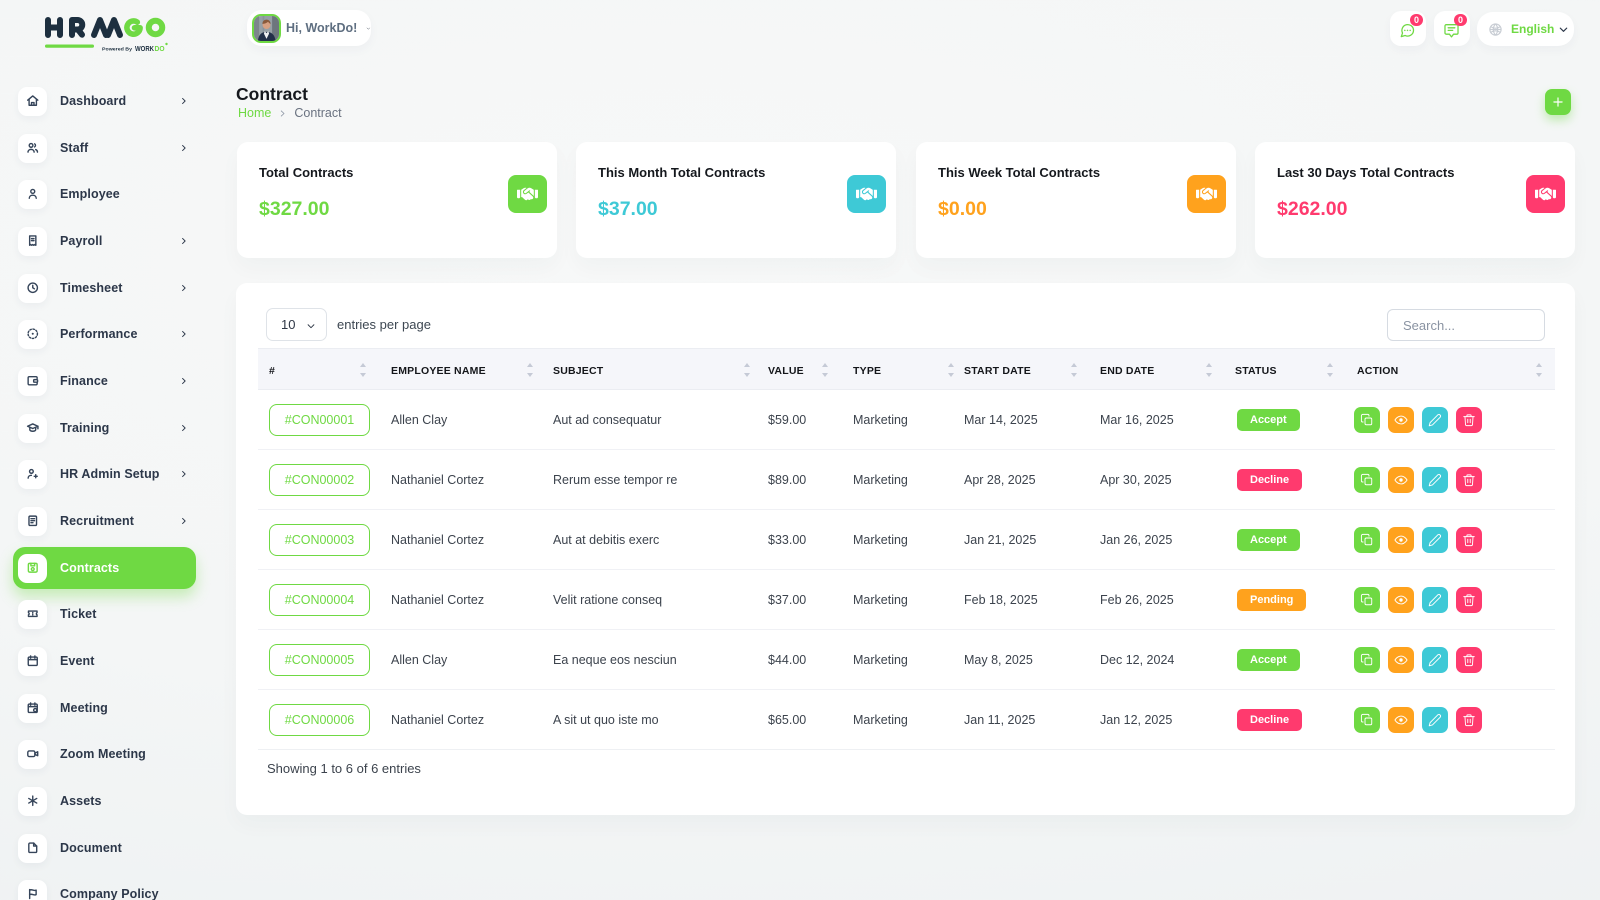 Image resolution: width=1600 pixels, height=900 pixels. Describe the element at coordinates (160, 48) in the screenshot. I see `svg-text: DO` at that location.